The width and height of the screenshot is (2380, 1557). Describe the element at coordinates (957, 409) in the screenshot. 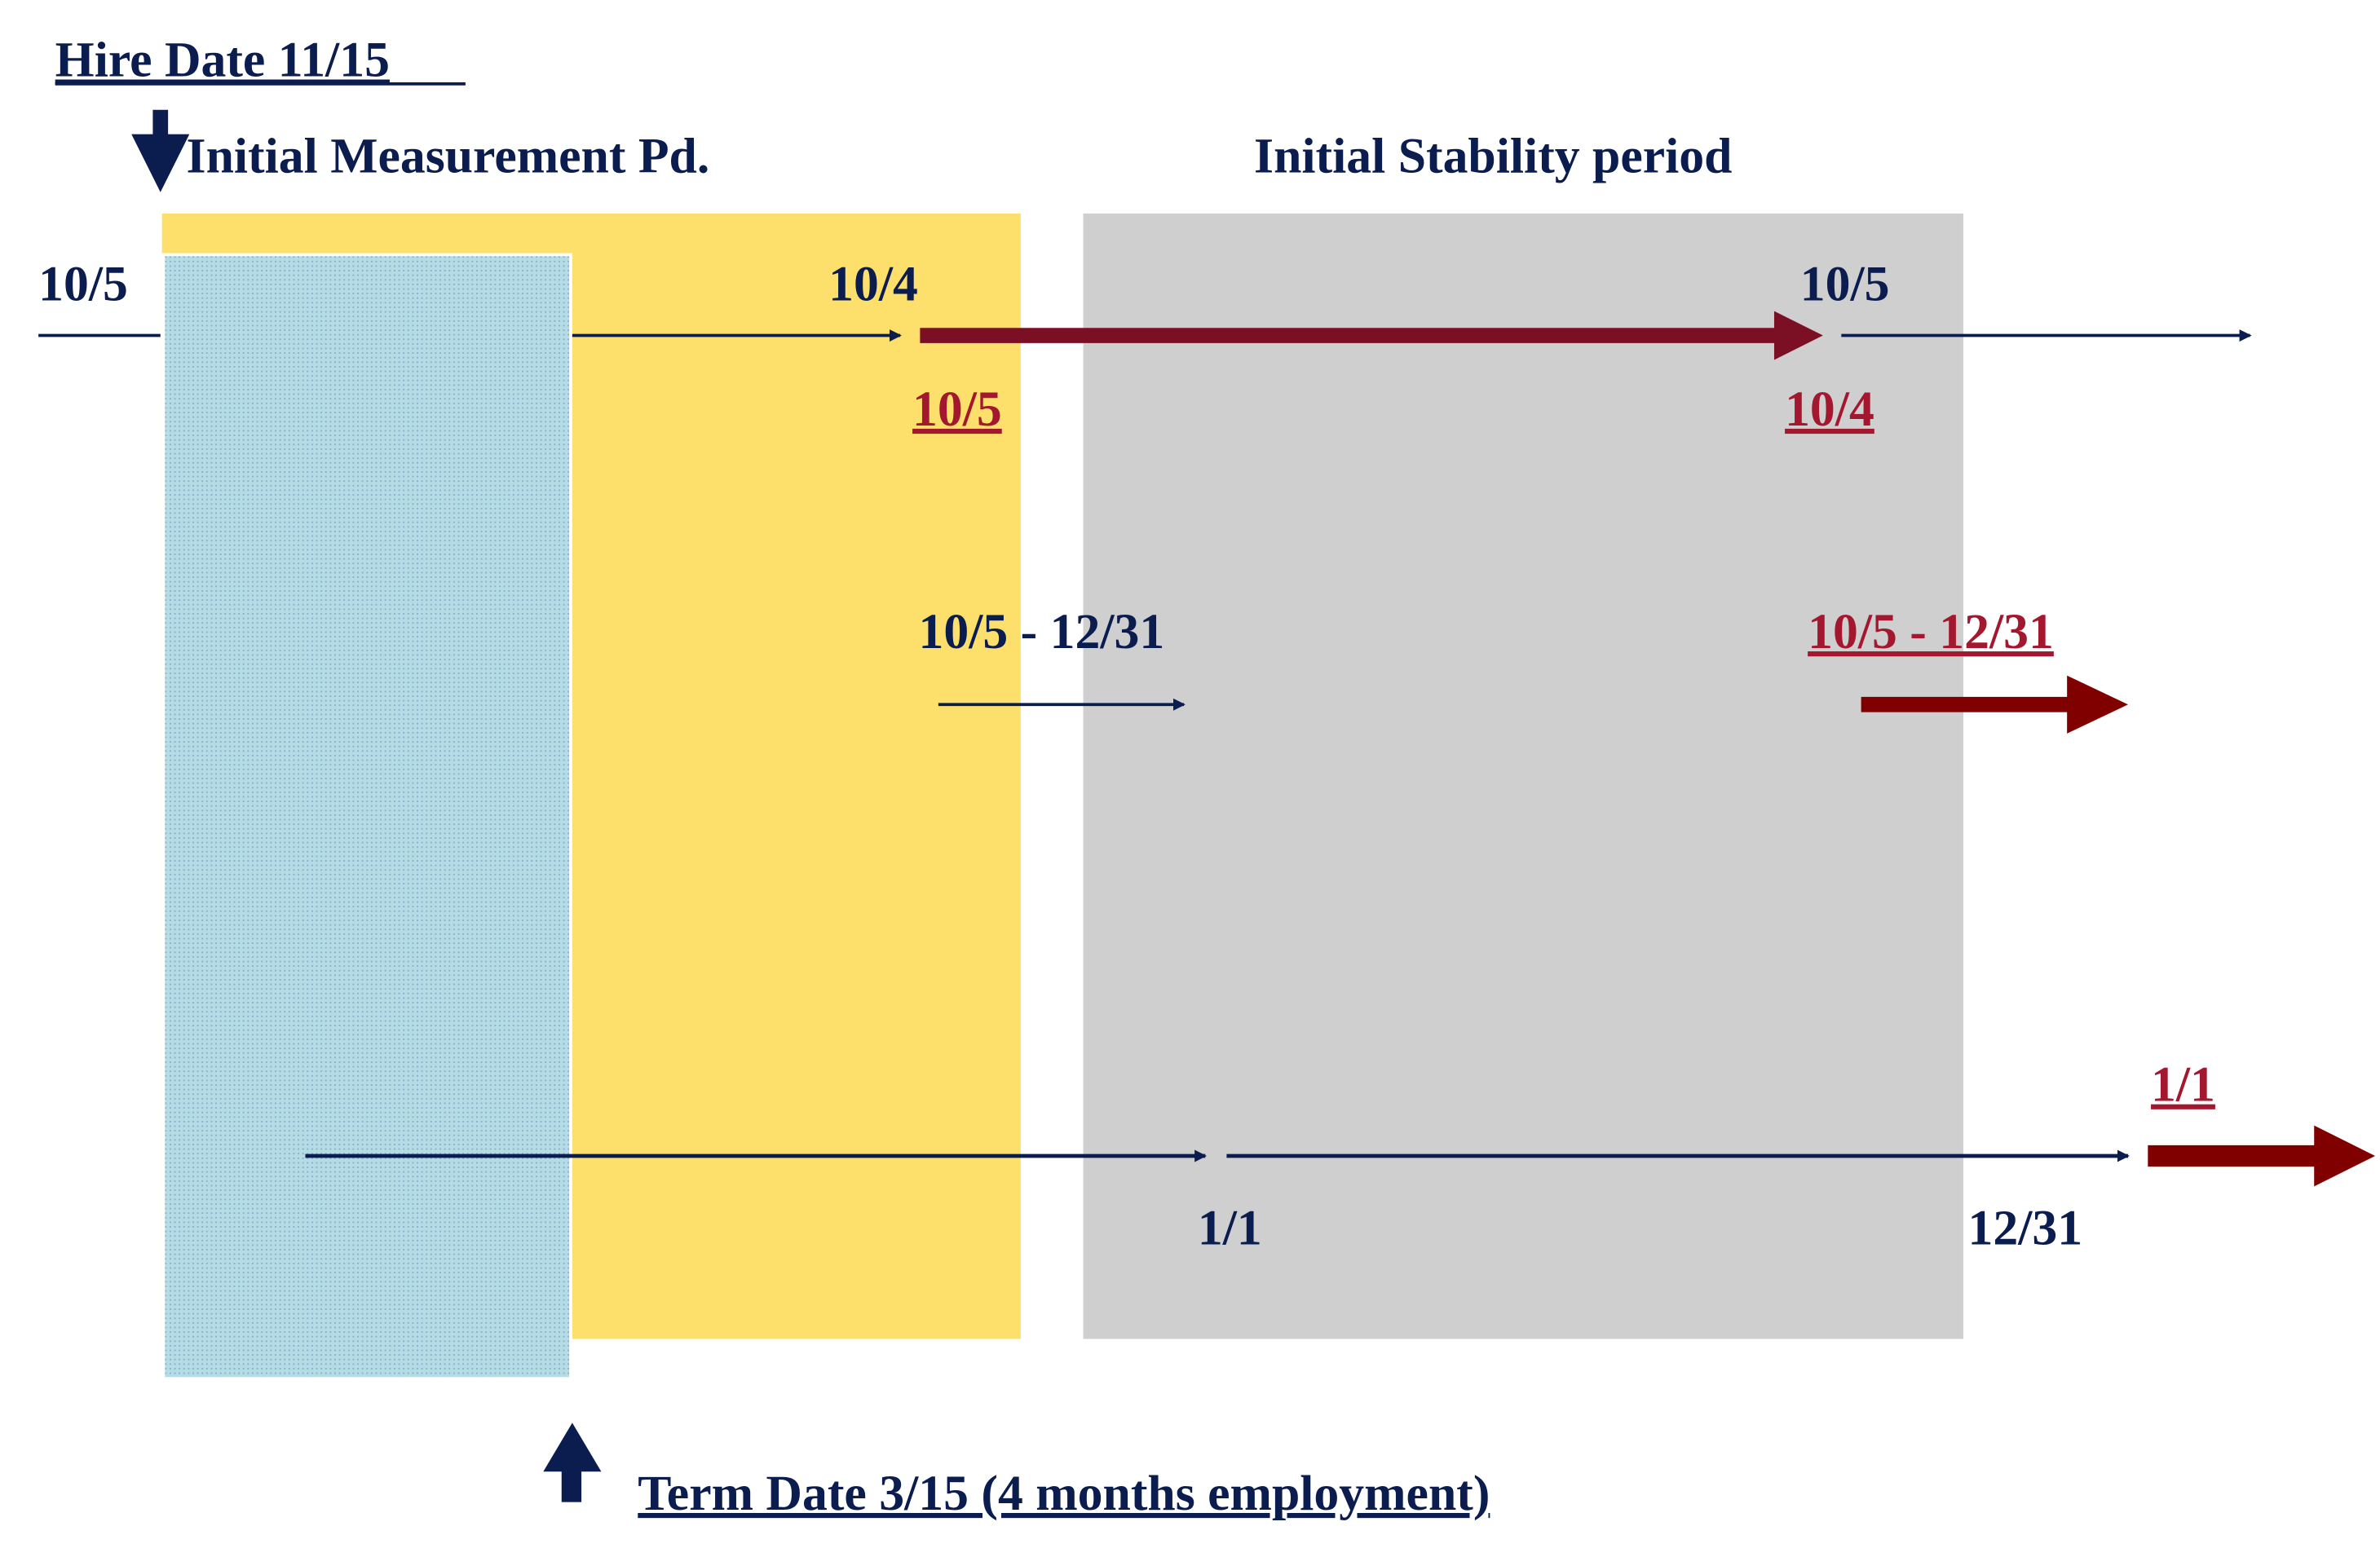

I see `row1-stability-start-label: 10/5` at that location.